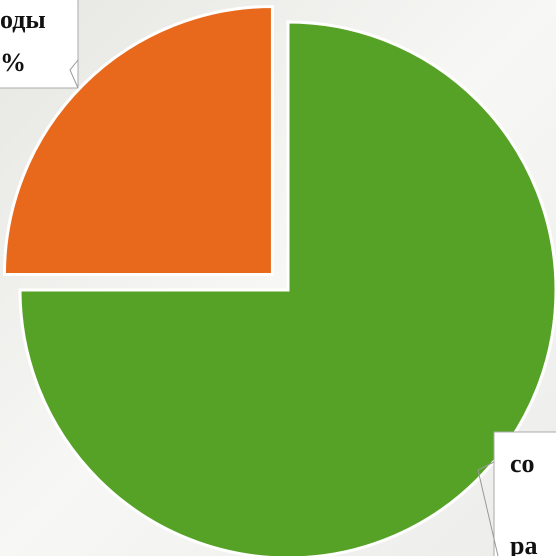  What do you see at coordinates (23, 19) in the screenshot?
I see `slice-label: оды` at bounding box center [23, 19].